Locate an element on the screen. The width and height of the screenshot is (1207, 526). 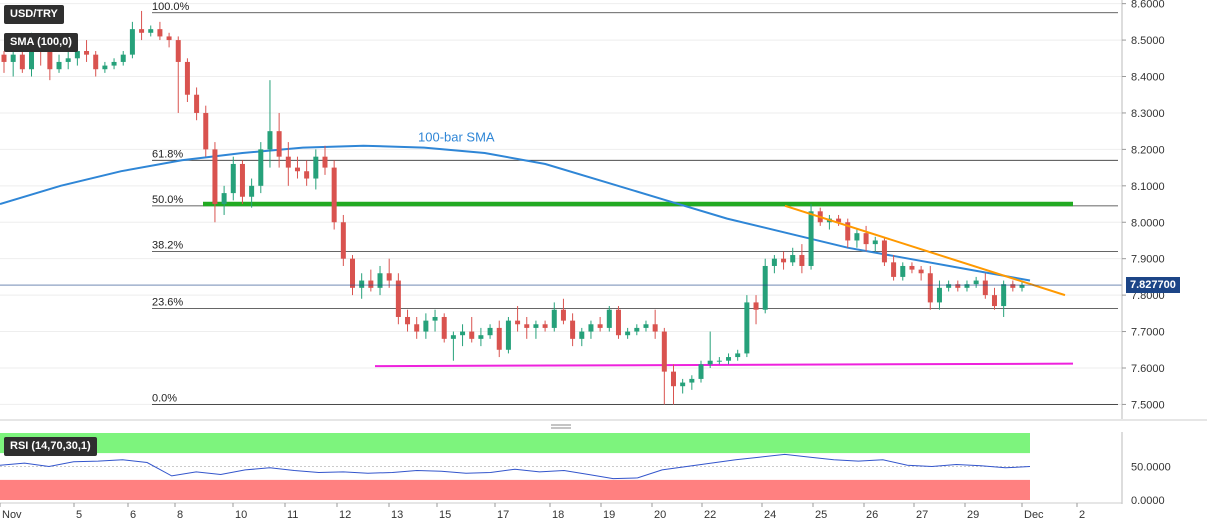
fib-label: 100.0% is located at coordinates (171, 7).